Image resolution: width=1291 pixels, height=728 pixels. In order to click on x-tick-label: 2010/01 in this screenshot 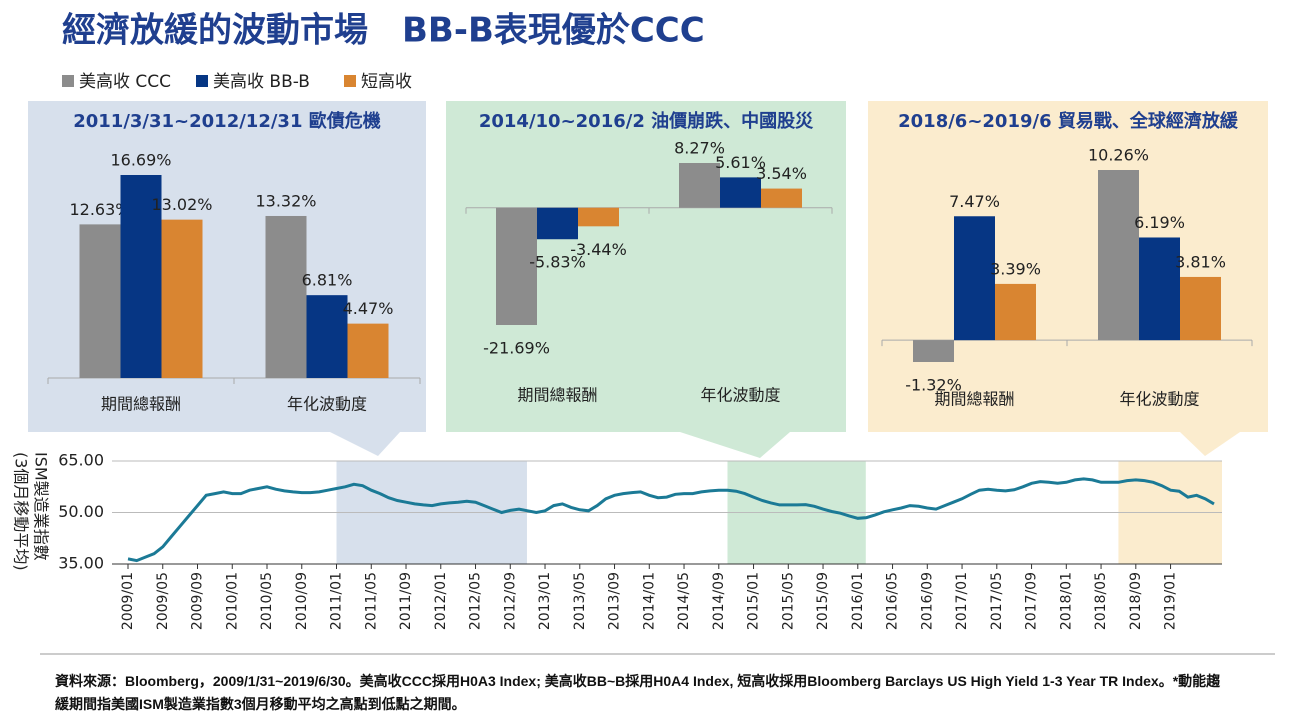, I will do `click(232, 601)`.